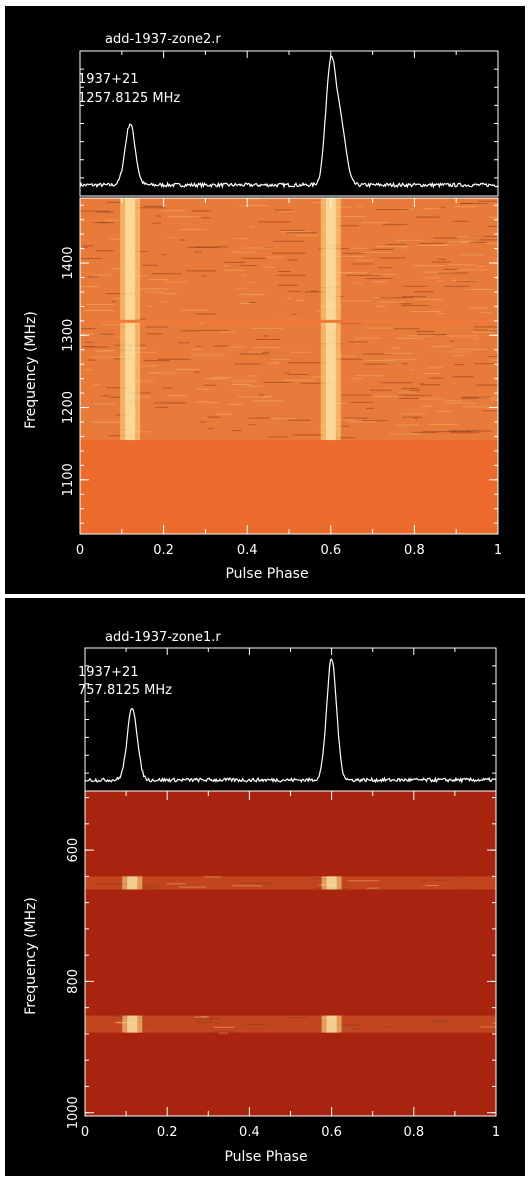 The height and width of the screenshot is (1180, 531). I want to click on chart-title: add-1937-zone2.r, so click(163, 39).